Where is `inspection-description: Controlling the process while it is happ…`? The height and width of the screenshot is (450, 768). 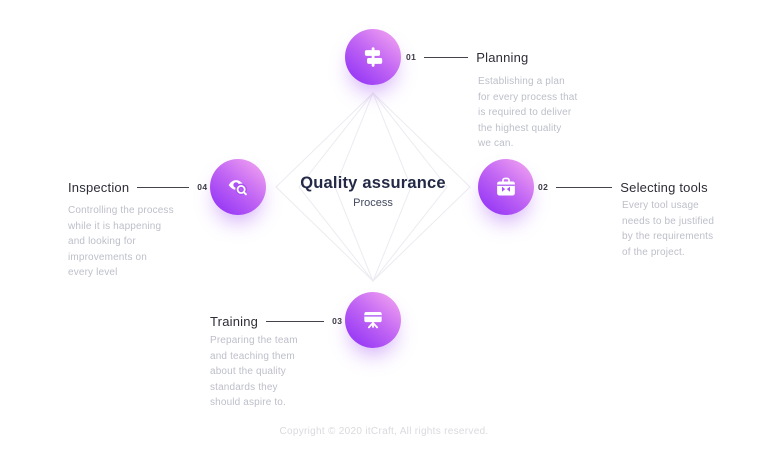
inspection-description: Controlling the process while it is happ… is located at coordinates (121, 241).